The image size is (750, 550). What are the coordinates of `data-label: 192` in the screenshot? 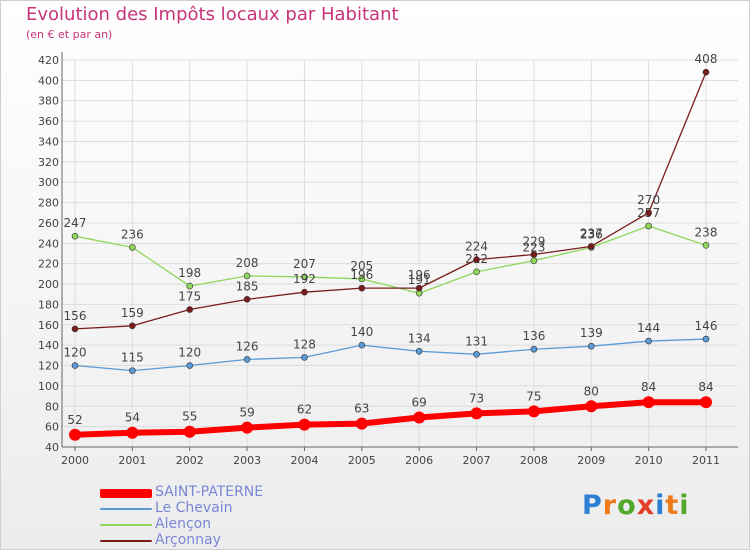 It's located at (304, 279).